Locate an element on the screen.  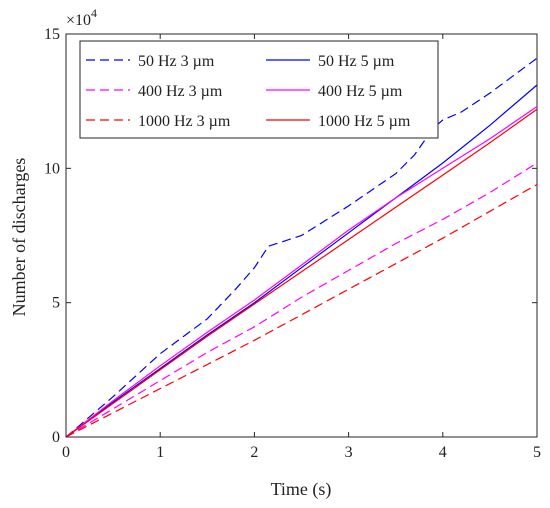
y-multiplier-exponent: 4 is located at coordinates (94, 13).